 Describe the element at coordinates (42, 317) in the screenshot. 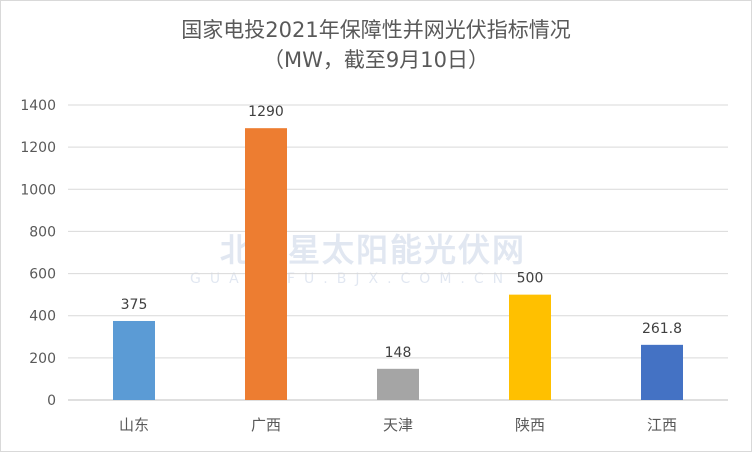

I see `y-tick-label: 400` at that location.